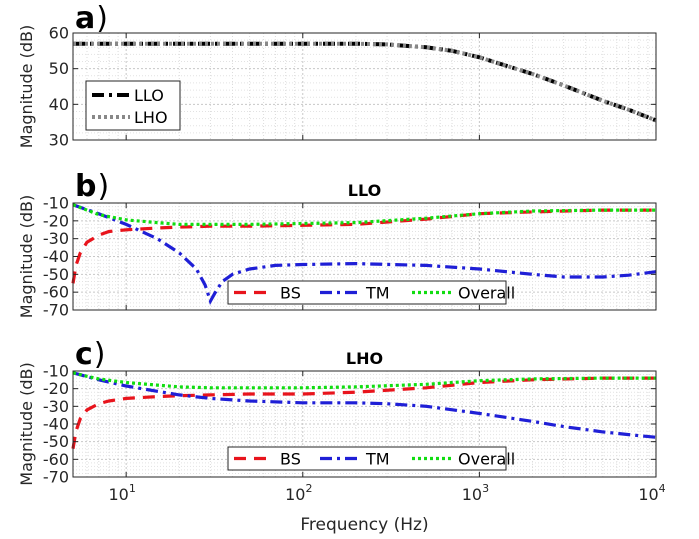 The width and height of the screenshot is (699, 539). Describe the element at coordinates (91, 18) in the screenshot. I see `panel-label: a)` at that location.